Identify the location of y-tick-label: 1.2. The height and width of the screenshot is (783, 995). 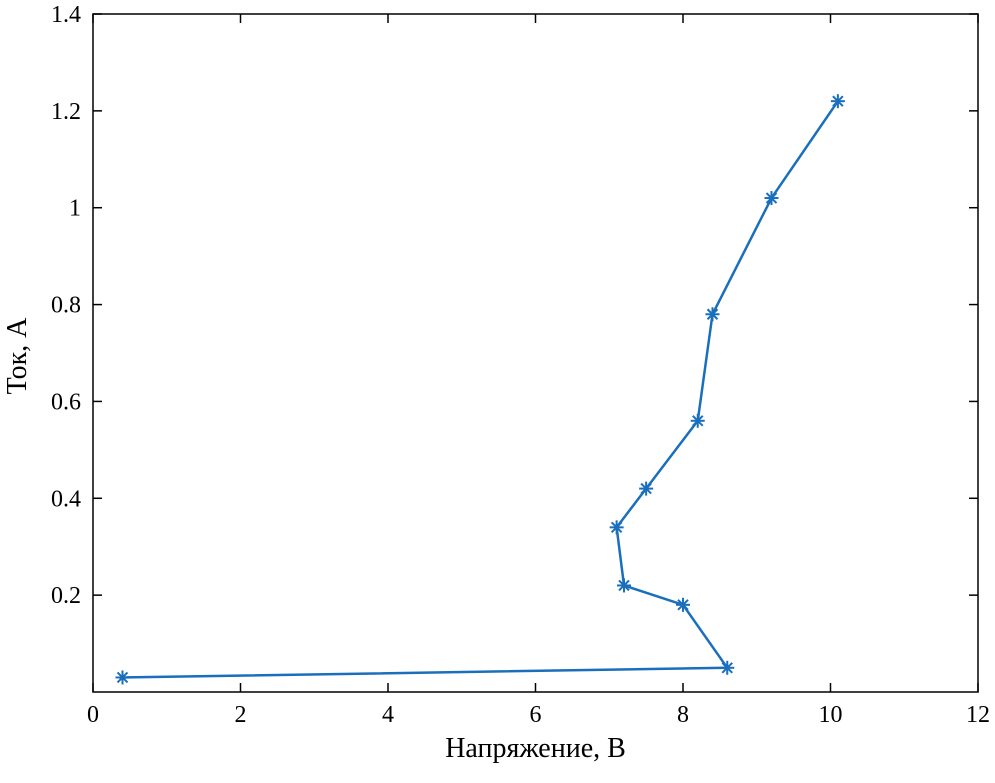
(66, 112).